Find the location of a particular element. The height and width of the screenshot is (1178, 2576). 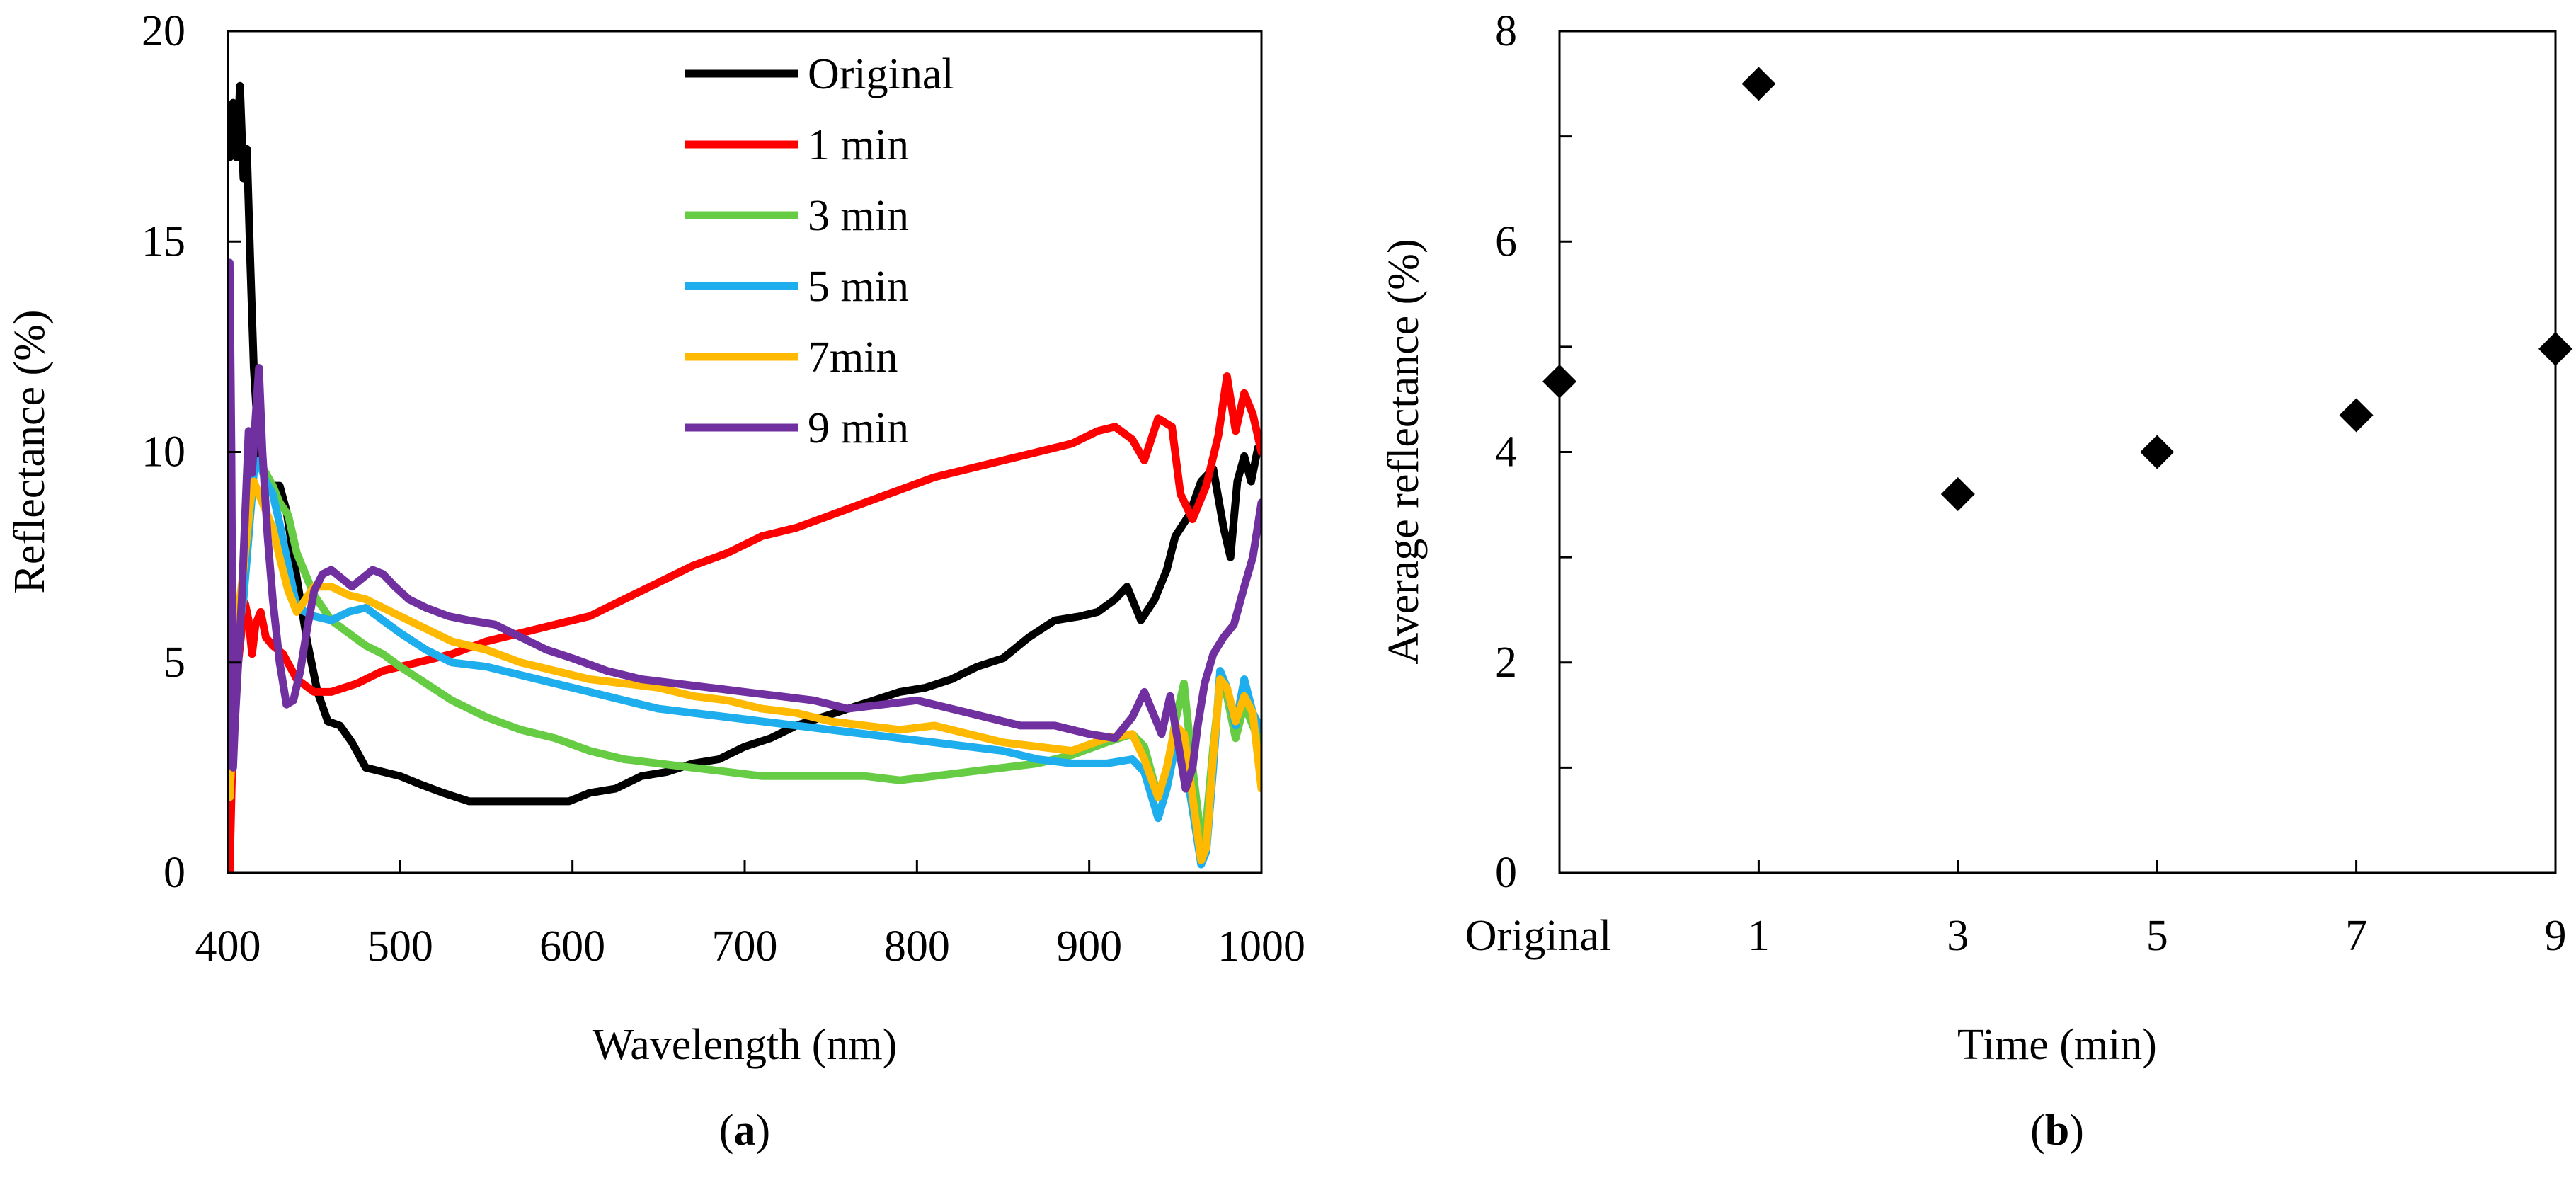

panel-a-y-tick-label: 0 is located at coordinates (174, 873).